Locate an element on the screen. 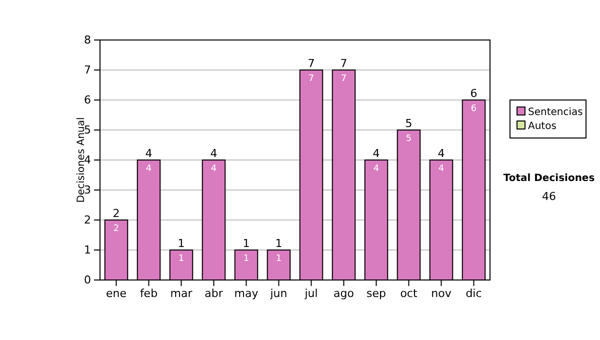 This screenshot has width=600, height=340. total-label: 6 is located at coordinates (474, 93).